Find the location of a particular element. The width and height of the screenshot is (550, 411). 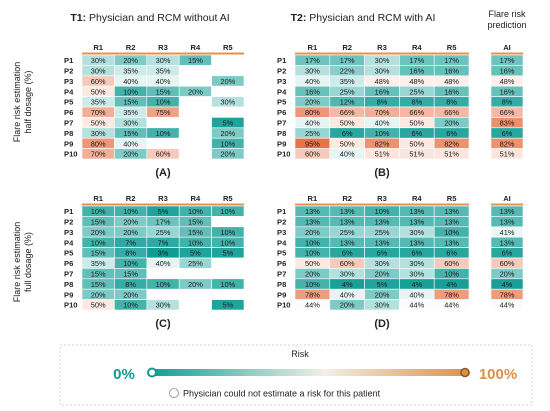

cell-value: 95% is located at coordinates (312, 143).